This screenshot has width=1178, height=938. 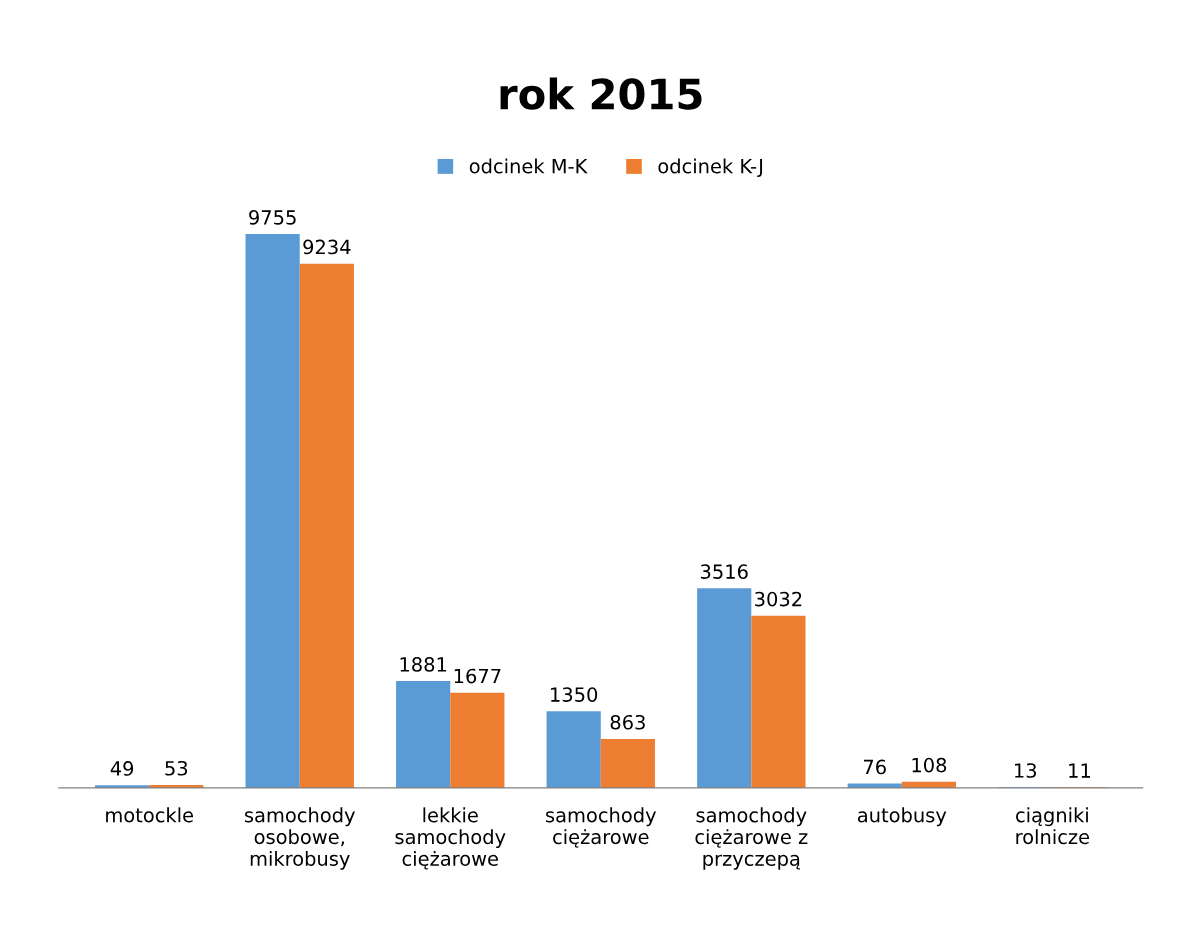 I want to click on legend-label: odcinek M-K, so click(x=528, y=166).